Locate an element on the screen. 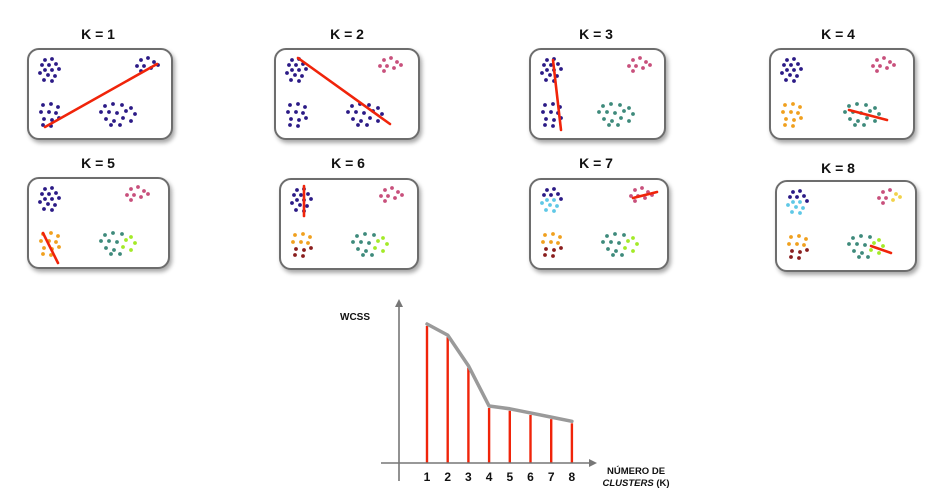 This screenshot has height=500, width=952. cluster-scatter-k5 is located at coordinates (94, 225).